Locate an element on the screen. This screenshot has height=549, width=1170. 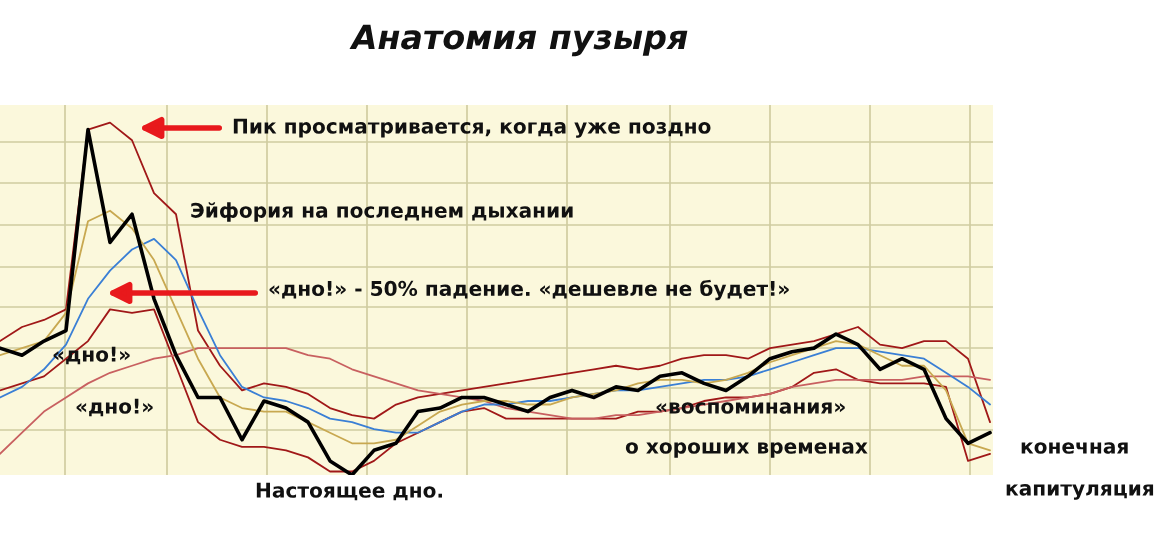
annotation: «дно!» - 50% падение. «дешевле не будет!» is located at coordinates (529, 290).